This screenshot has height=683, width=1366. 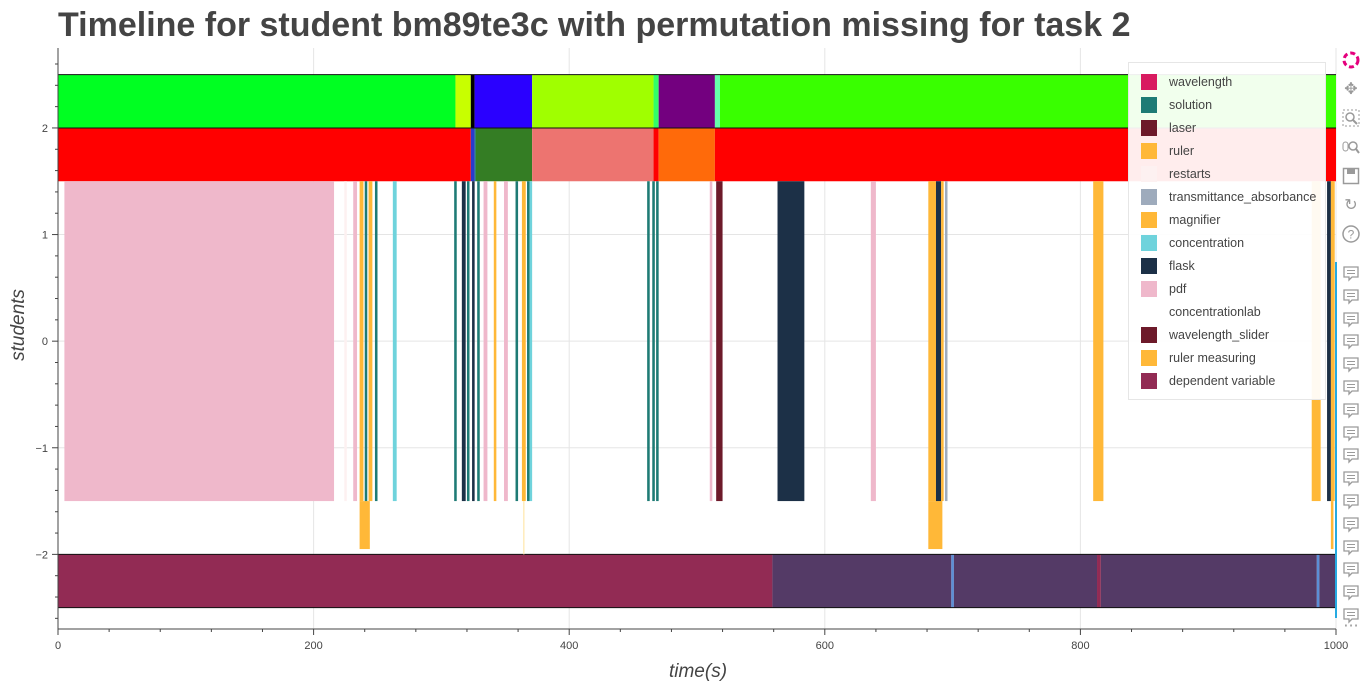 I want to click on x-tick-label: 200, so click(x=313, y=646).